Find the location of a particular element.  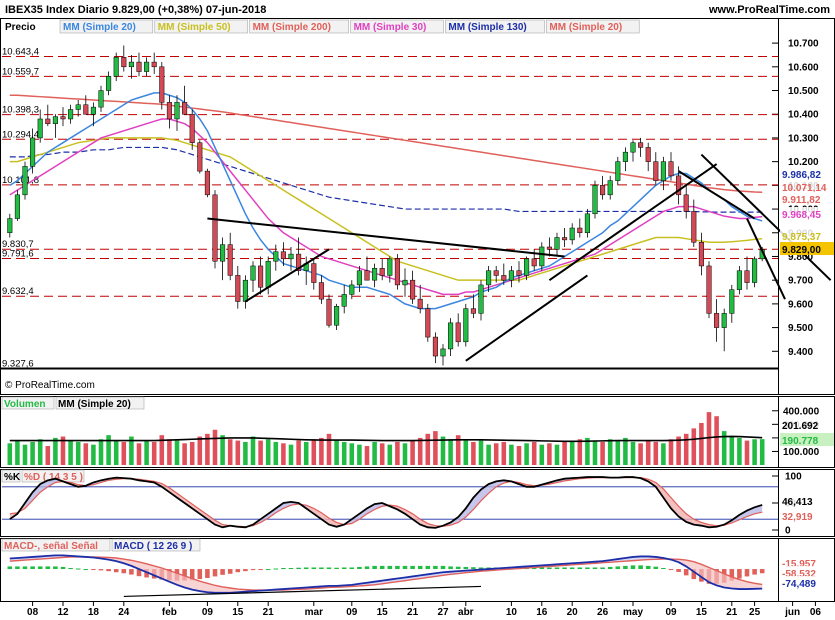

level-label: 10.643,4 is located at coordinates (20, 52).